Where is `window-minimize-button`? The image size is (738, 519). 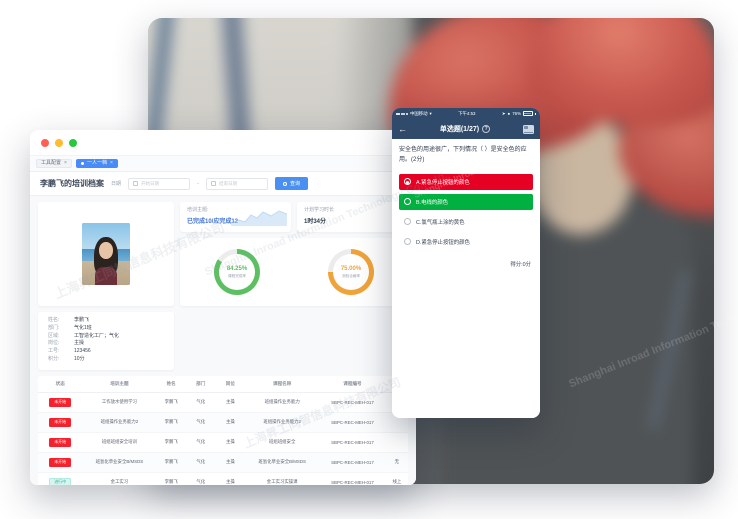
window-minimize-button is located at coordinates (59, 142).